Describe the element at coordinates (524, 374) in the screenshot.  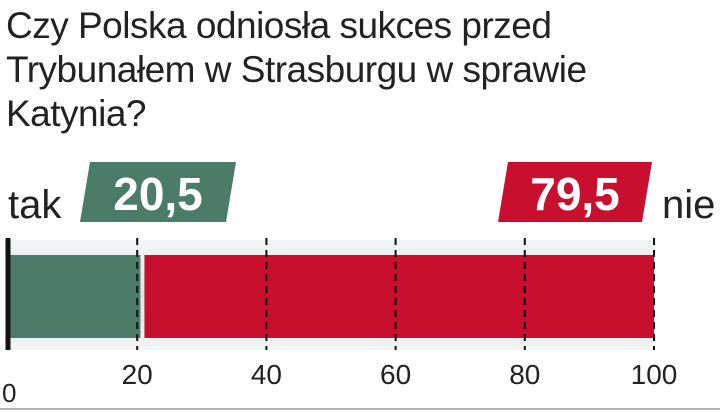
I see `x-tick-label: 80` at that location.